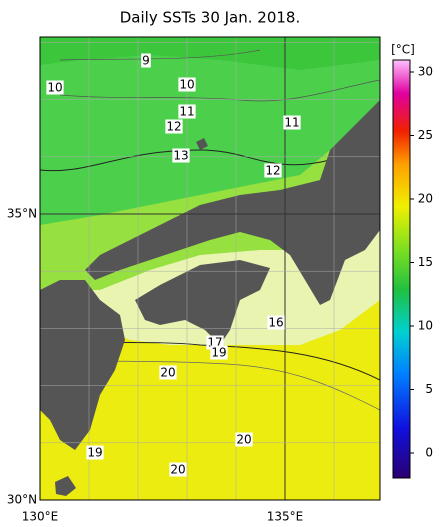 The image size is (441, 527). Describe the element at coordinates (425, 326) in the screenshot. I see `colorbar-tick-label: 10` at that location.